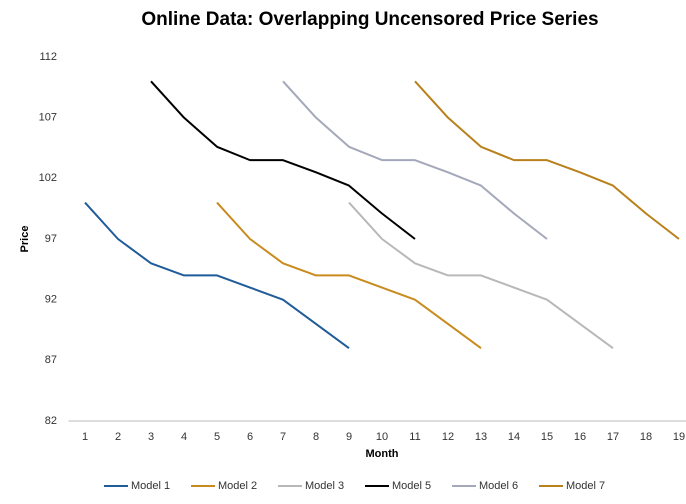 This screenshot has height=504, width=686. What do you see at coordinates (48, 57) in the screenshot?
I see `y-tick-label: 112` at bounding box center [48, 57].